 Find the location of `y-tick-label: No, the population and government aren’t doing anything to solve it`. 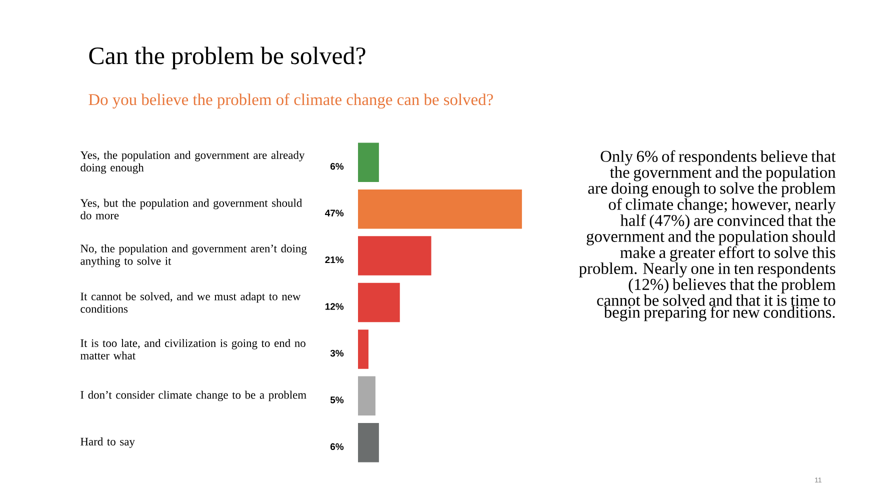

y-tick-label: No, the population and government aren’t doing anything to solve it is located at coordinates (193, 256).